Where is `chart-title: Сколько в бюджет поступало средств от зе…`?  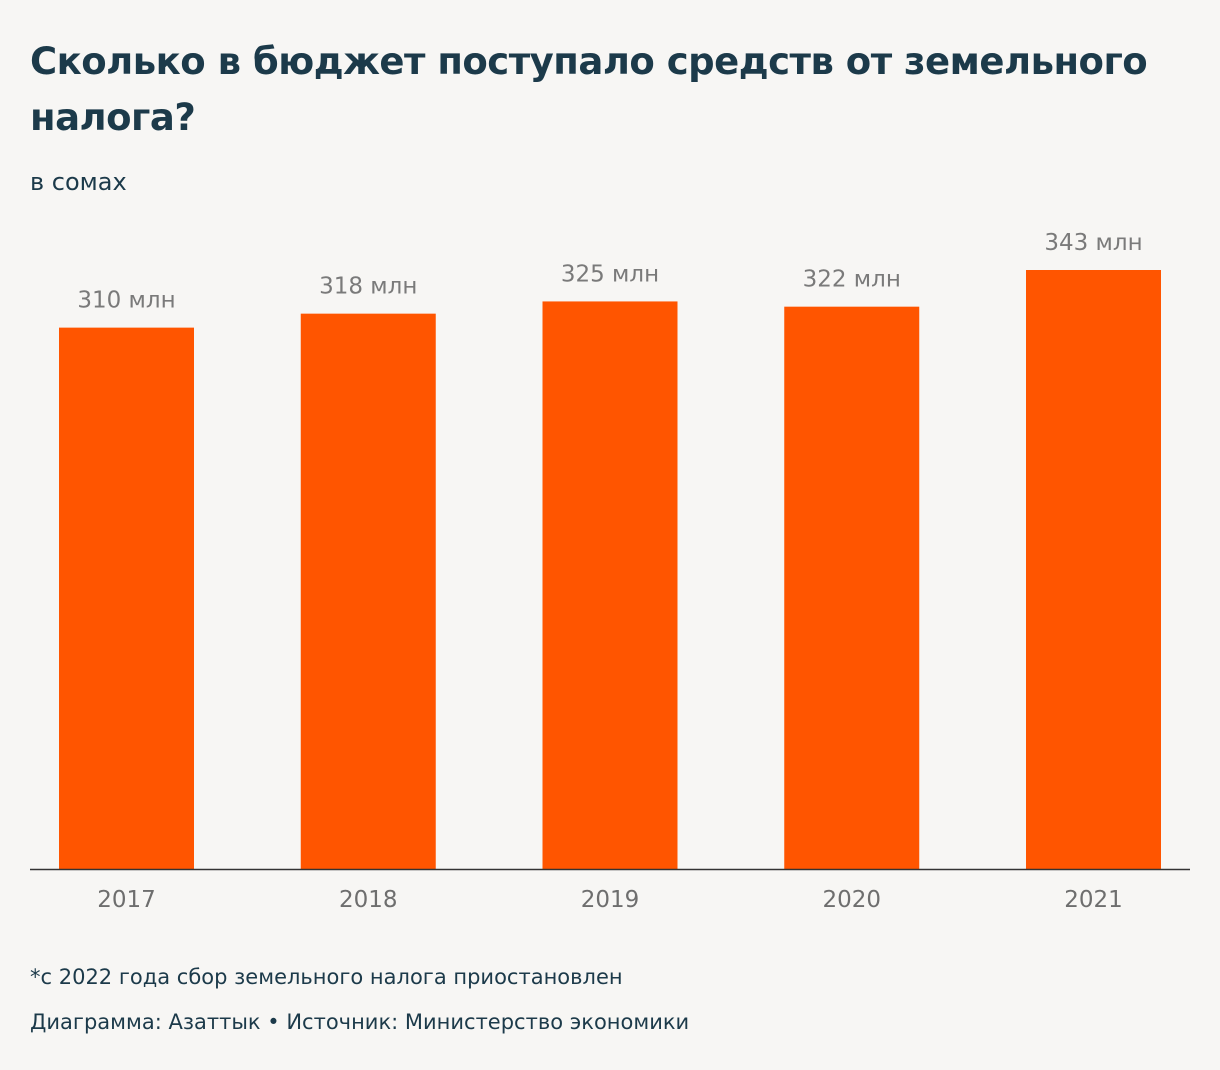 chart-title: Сколько в бюджет поступало средств от зе… is located at coordinates (589, 89).